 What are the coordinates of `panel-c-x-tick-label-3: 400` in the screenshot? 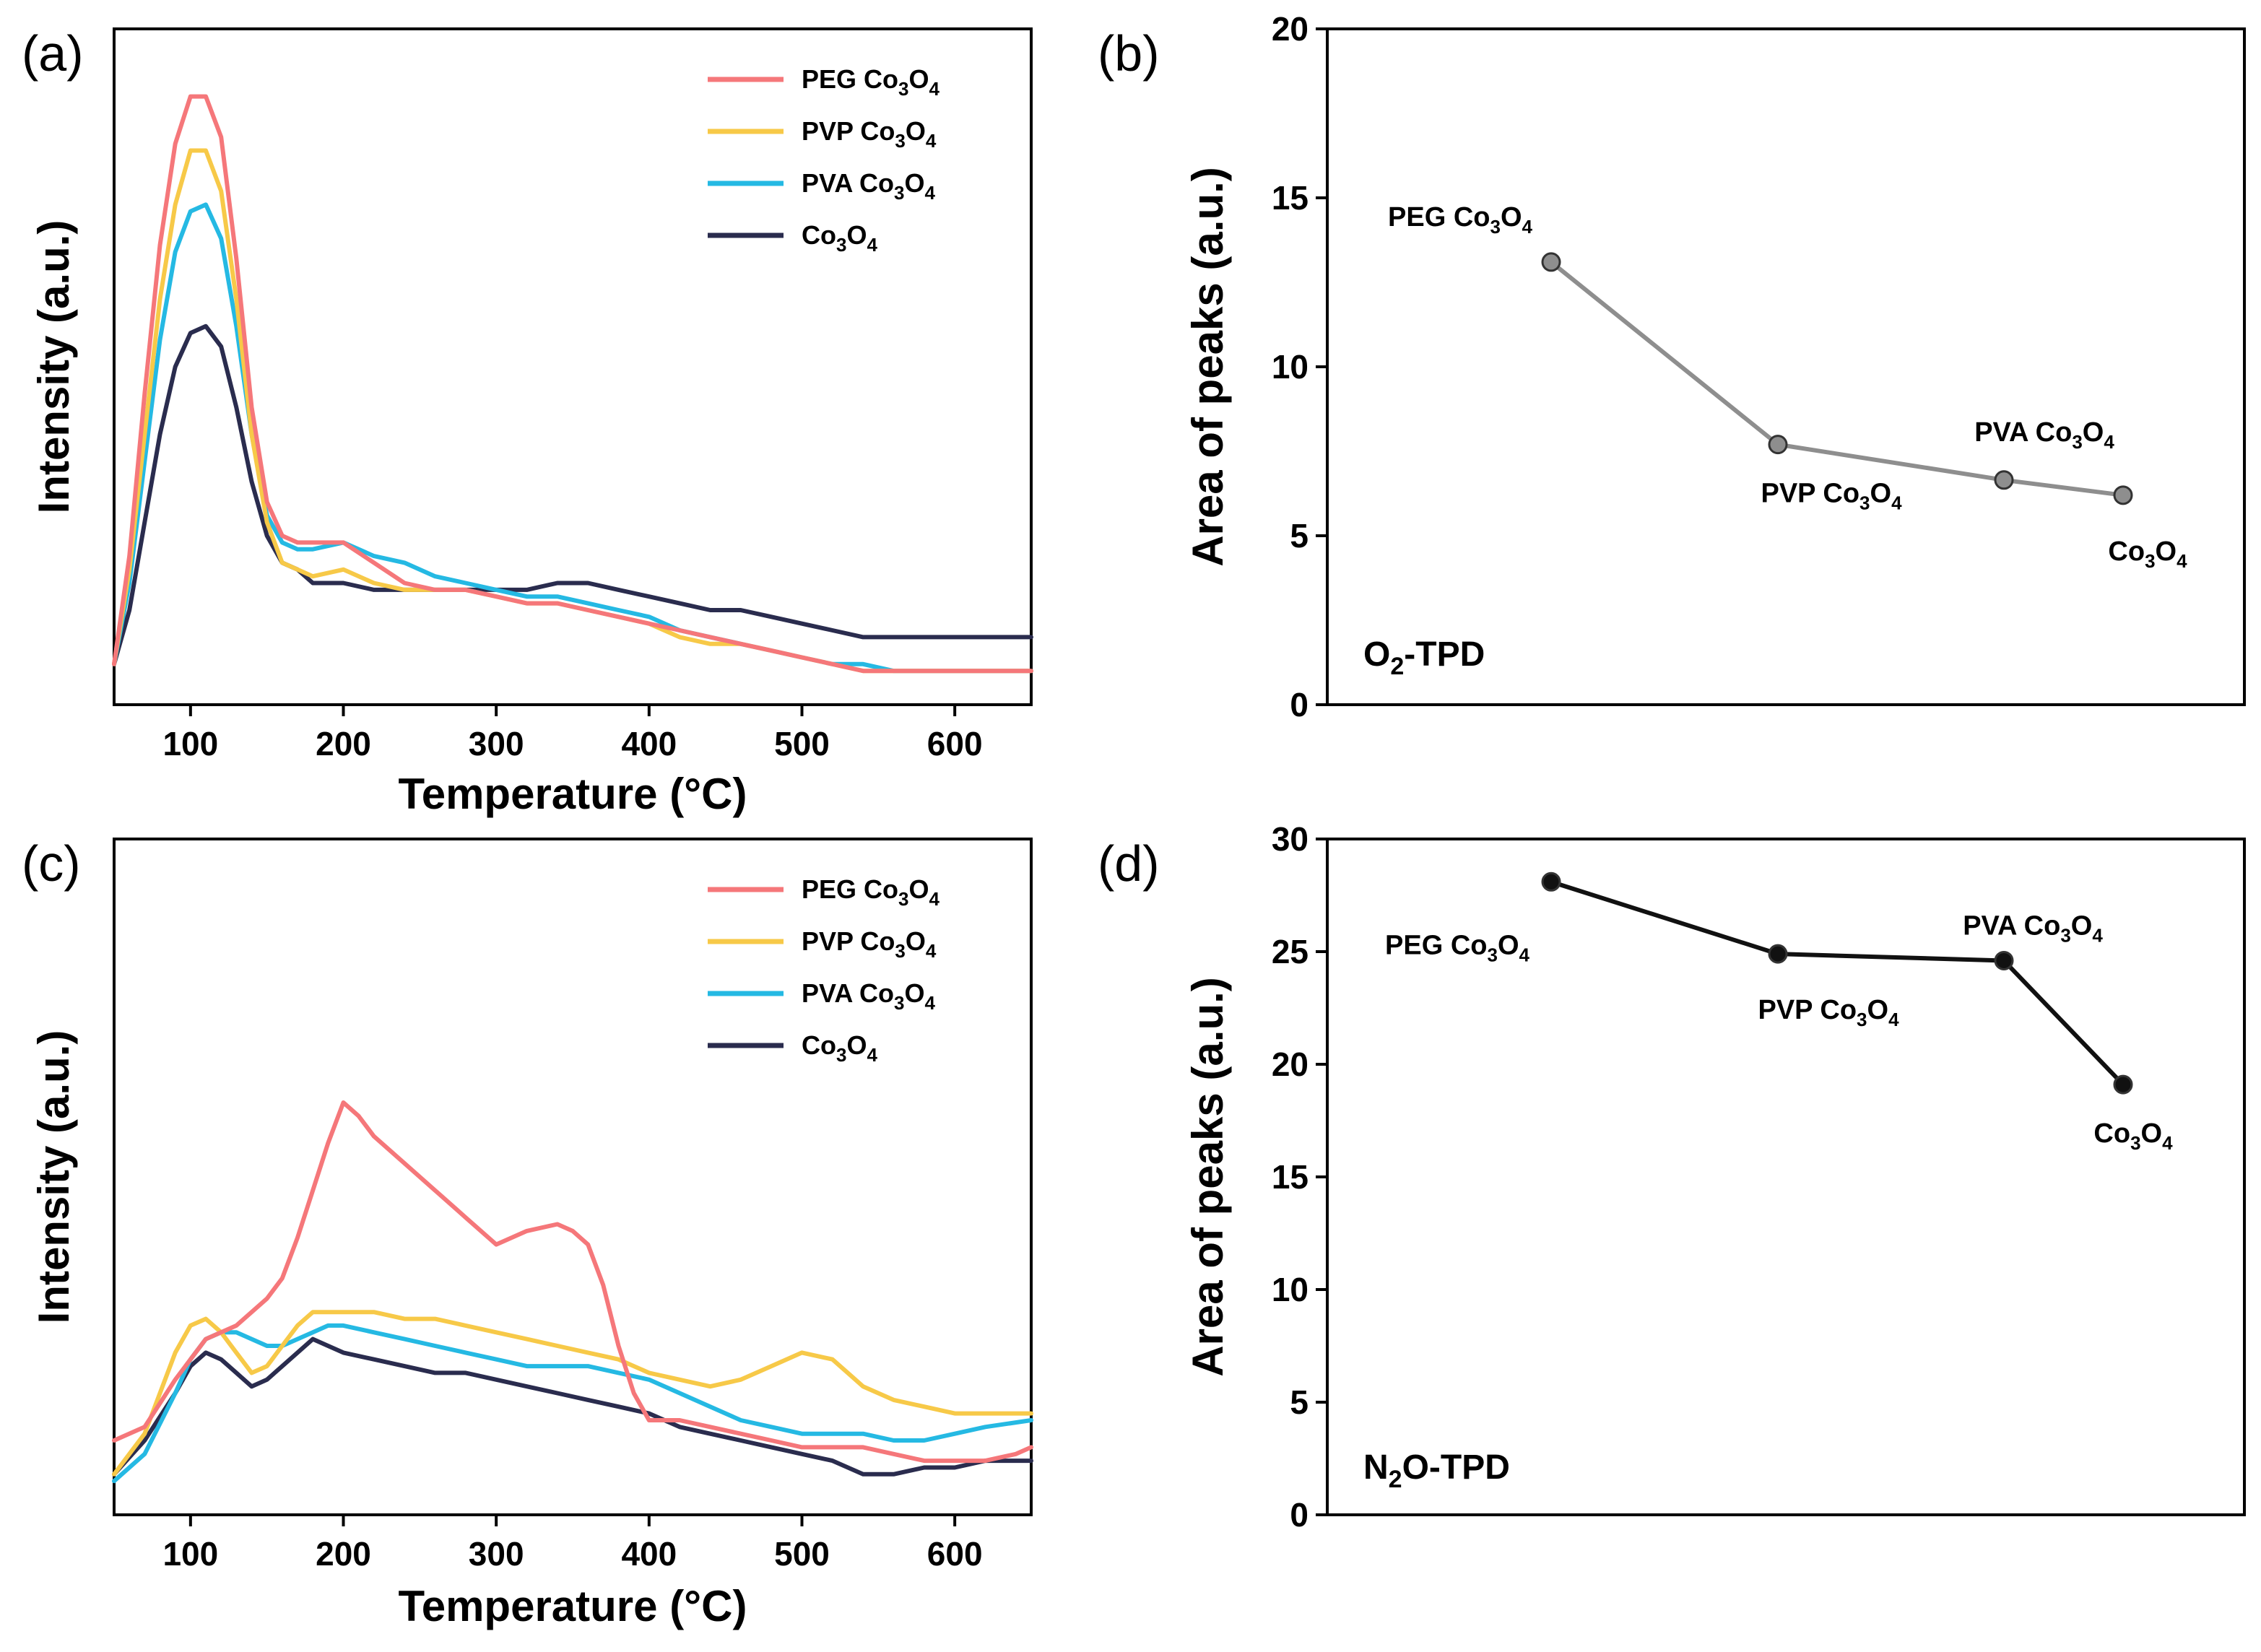 It's located at (649, 1554).